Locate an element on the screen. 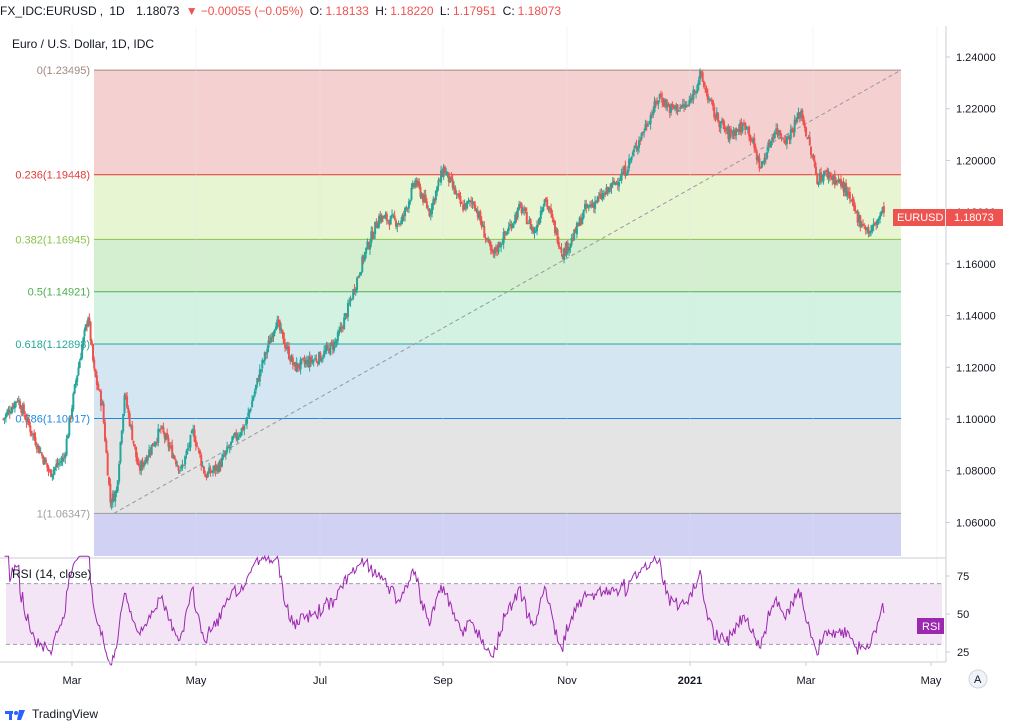  rsi-pane is located at coordinates (473, 610).